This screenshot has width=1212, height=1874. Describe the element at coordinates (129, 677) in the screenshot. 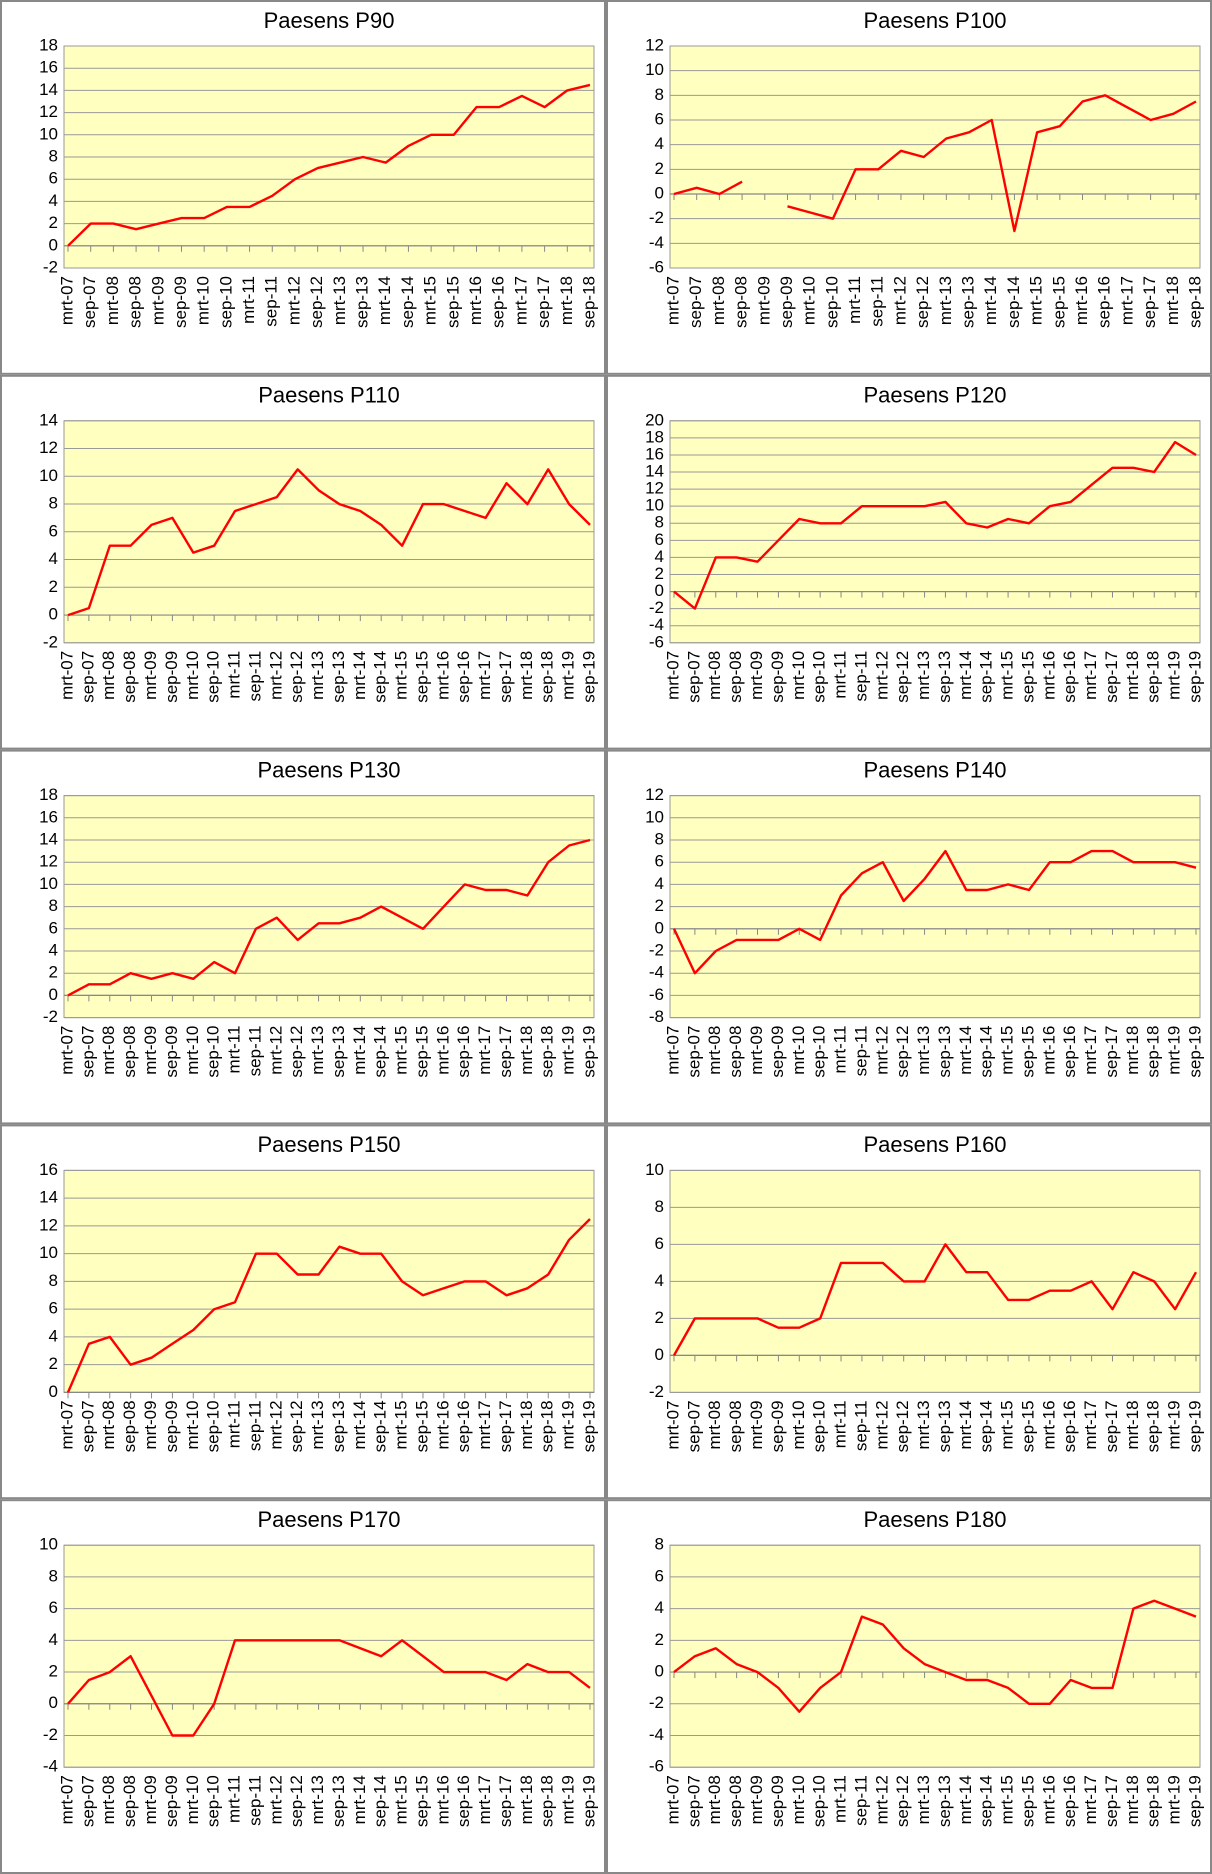

I see `x-tick-label: sep-08` at that location.